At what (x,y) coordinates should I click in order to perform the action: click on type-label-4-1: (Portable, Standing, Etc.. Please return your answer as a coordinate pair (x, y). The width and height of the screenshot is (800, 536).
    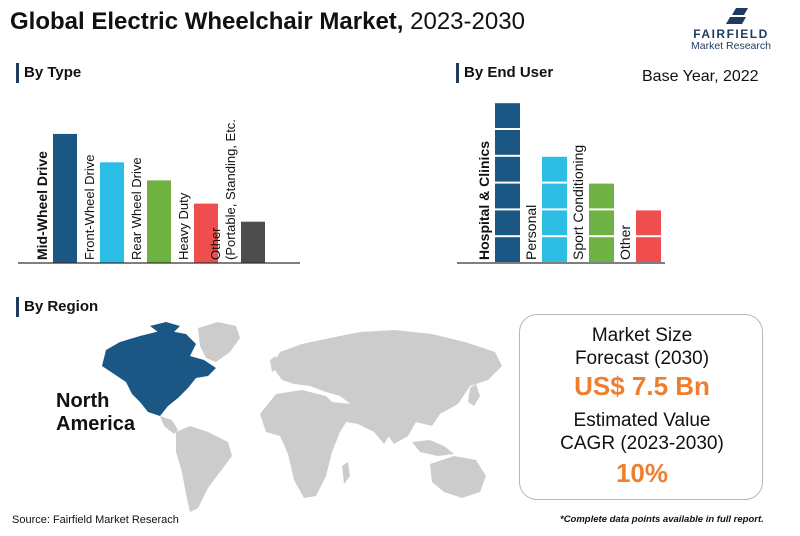
    Looking at the image, I should click on (230, 189).